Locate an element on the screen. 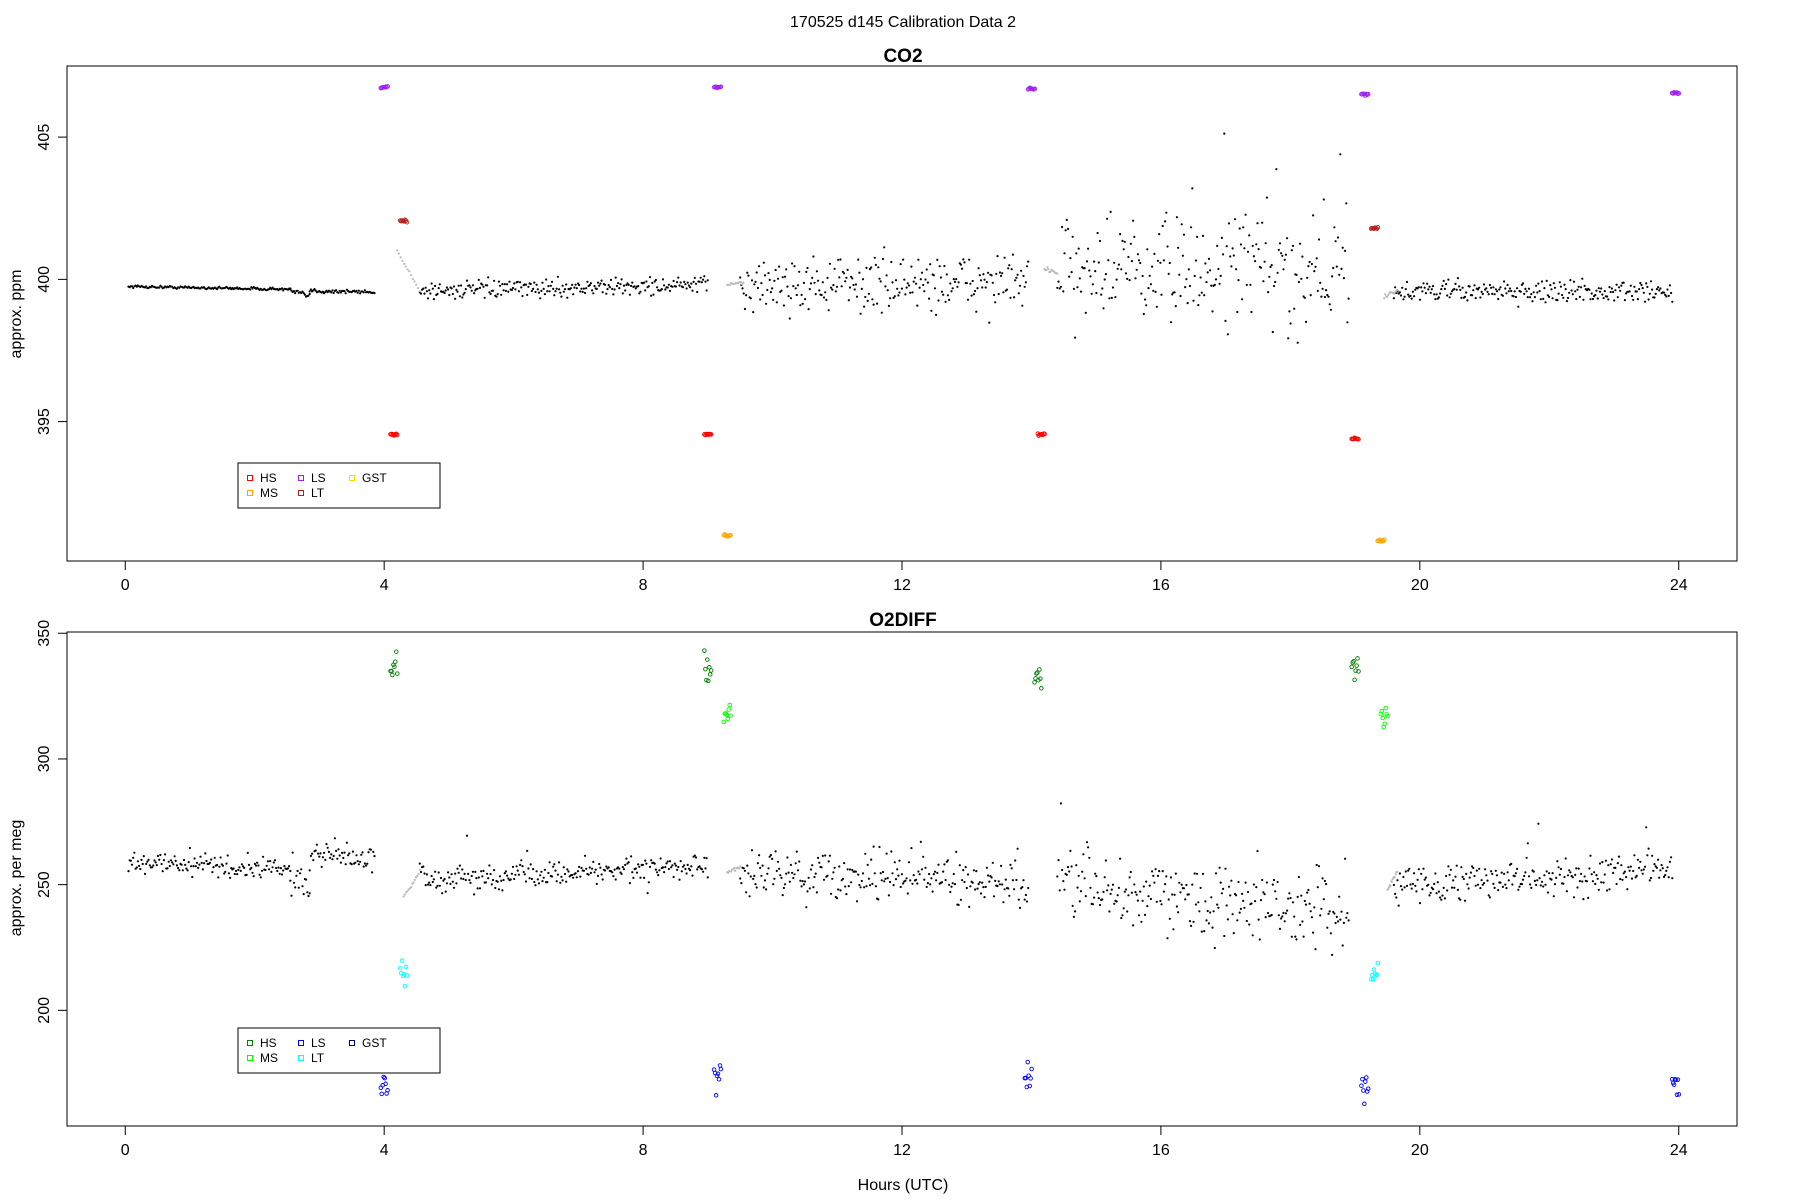 Image resolution: width=1800 pixels, height=1200 pixels. o2diff-legend-label: LT is located at coordinates (318, 1058).